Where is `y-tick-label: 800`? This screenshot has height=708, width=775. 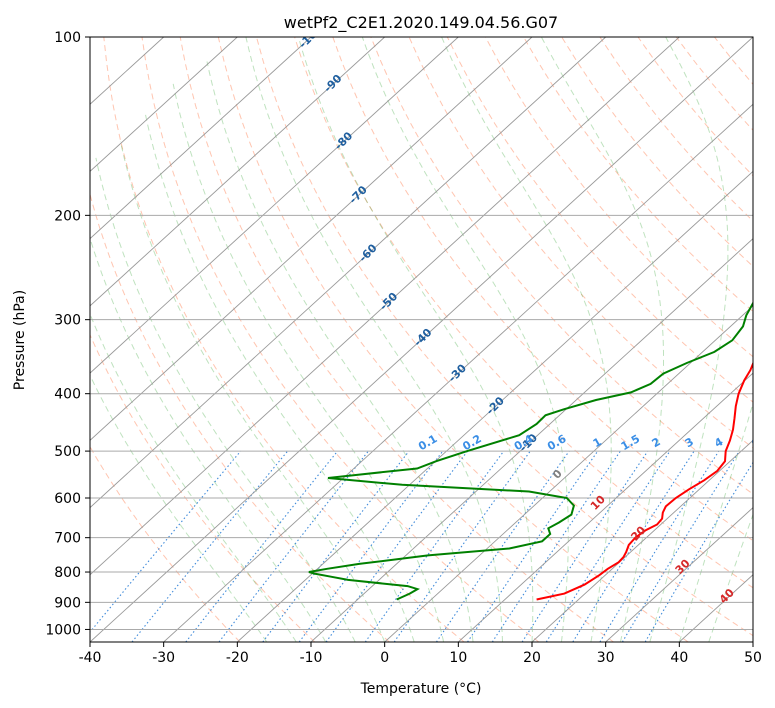
y-tick-label: 800 is located at coordinates (67, 573).